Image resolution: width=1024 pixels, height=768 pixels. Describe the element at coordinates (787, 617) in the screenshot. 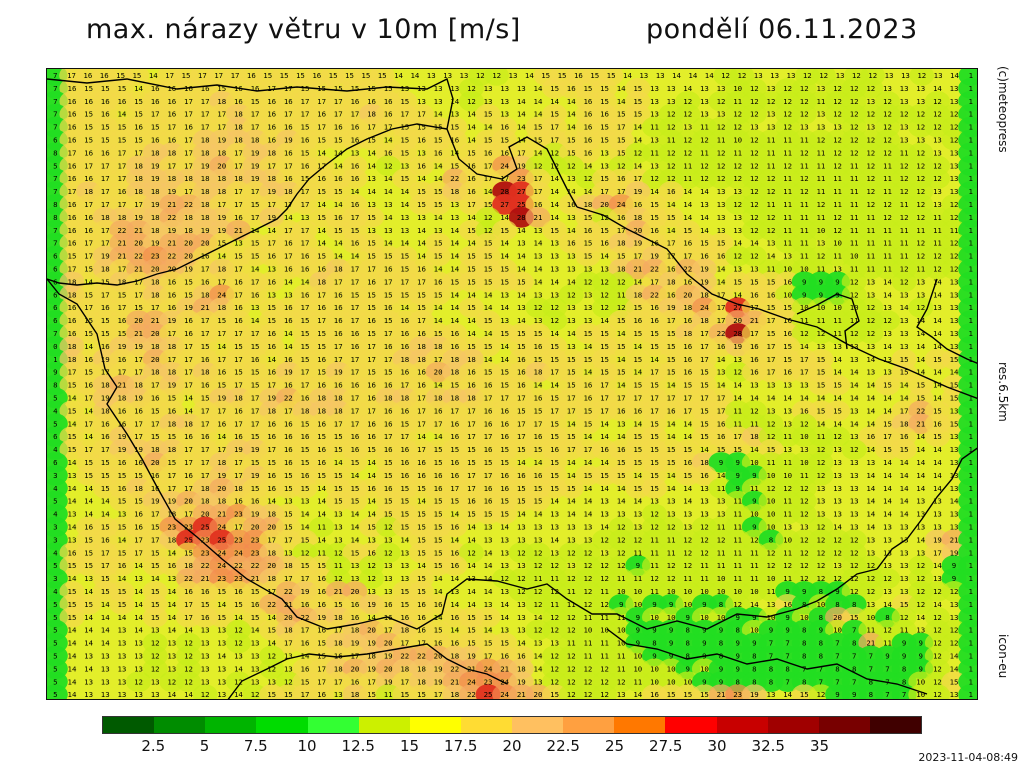

I see `gust-value: 9` at that location.